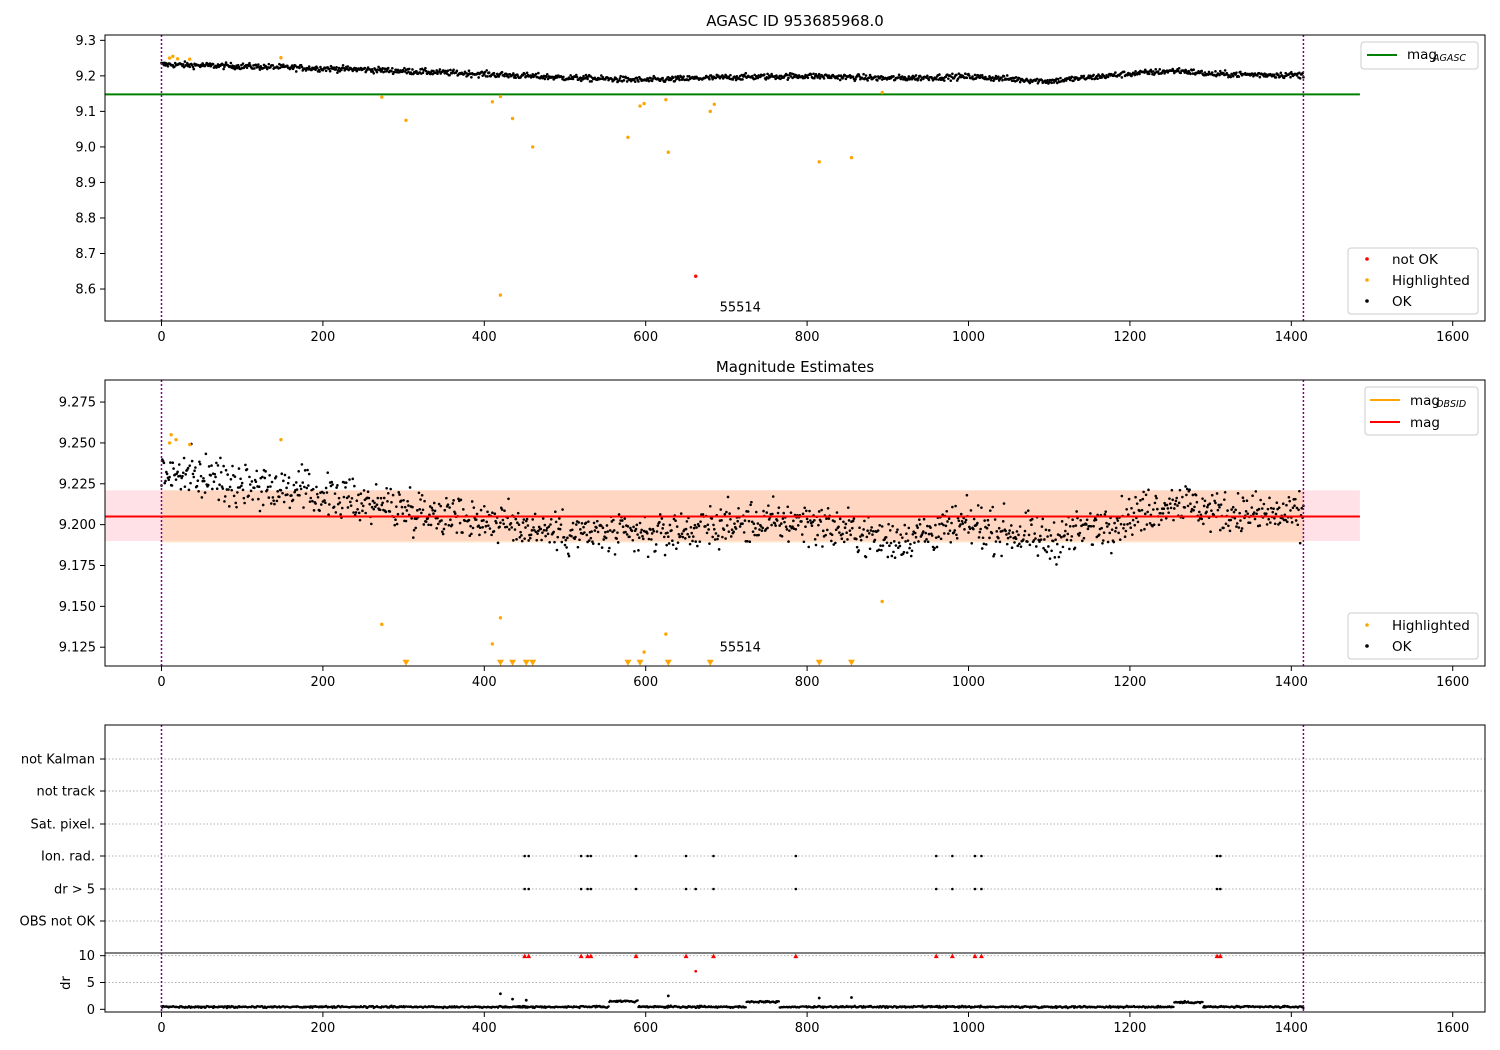 The width and height of the screenshot is (1500, 1050). I want to click on y-tick-label: 9.125, so click(77, 648).